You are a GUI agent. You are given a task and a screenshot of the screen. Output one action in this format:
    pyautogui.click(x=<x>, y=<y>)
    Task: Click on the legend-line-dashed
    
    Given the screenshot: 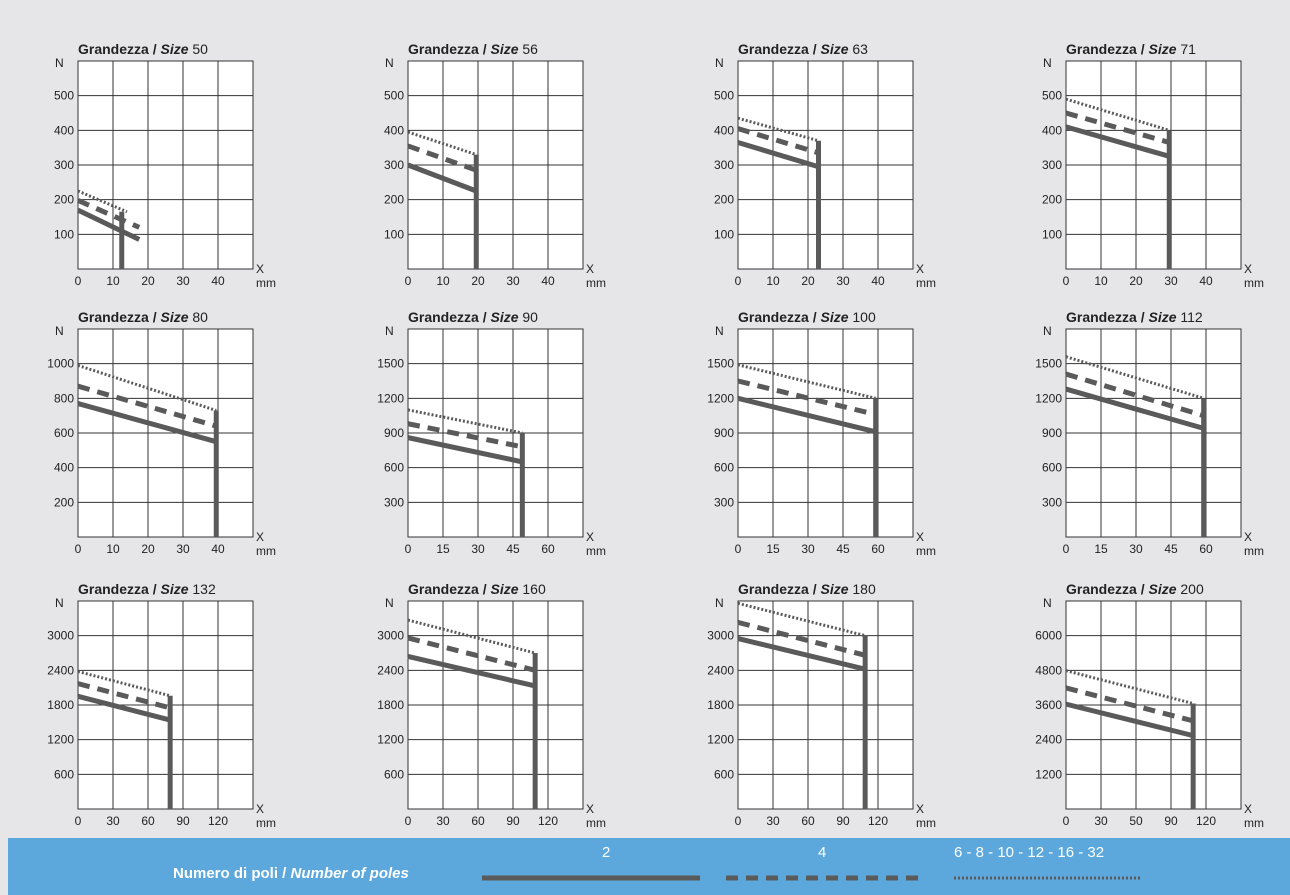 What is the action you would take?
    pyautogui.click(x=825, y=878)
    